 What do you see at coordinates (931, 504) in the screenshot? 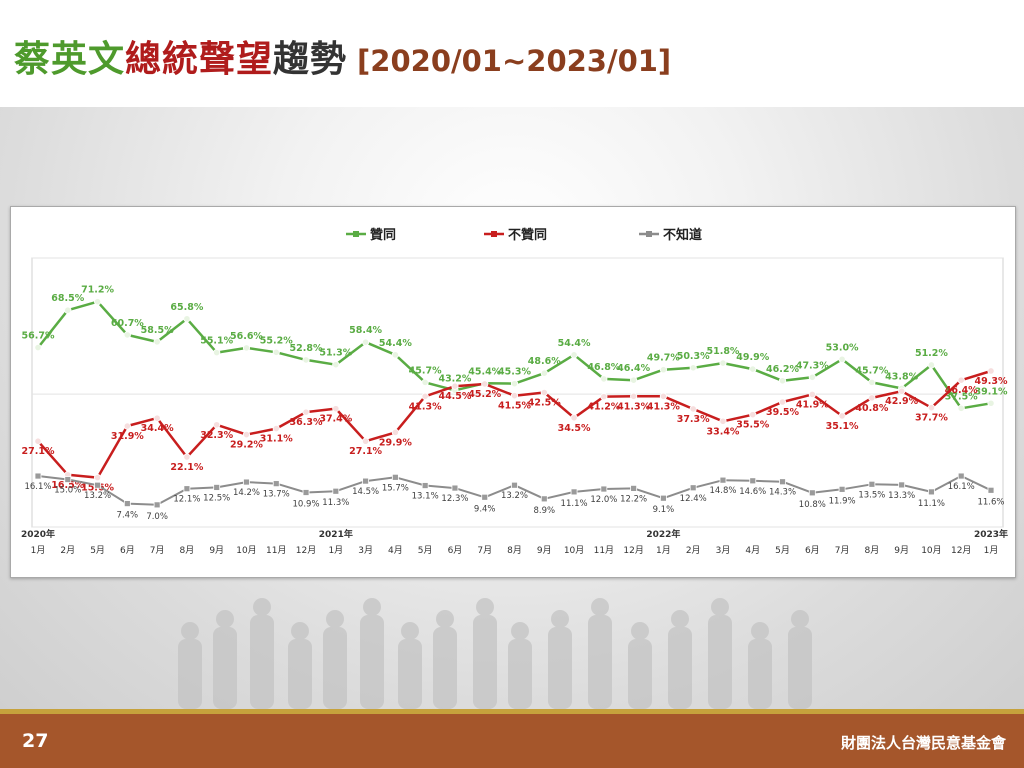
I see `data-label: 11.1%` at bounding box center [931, 504].